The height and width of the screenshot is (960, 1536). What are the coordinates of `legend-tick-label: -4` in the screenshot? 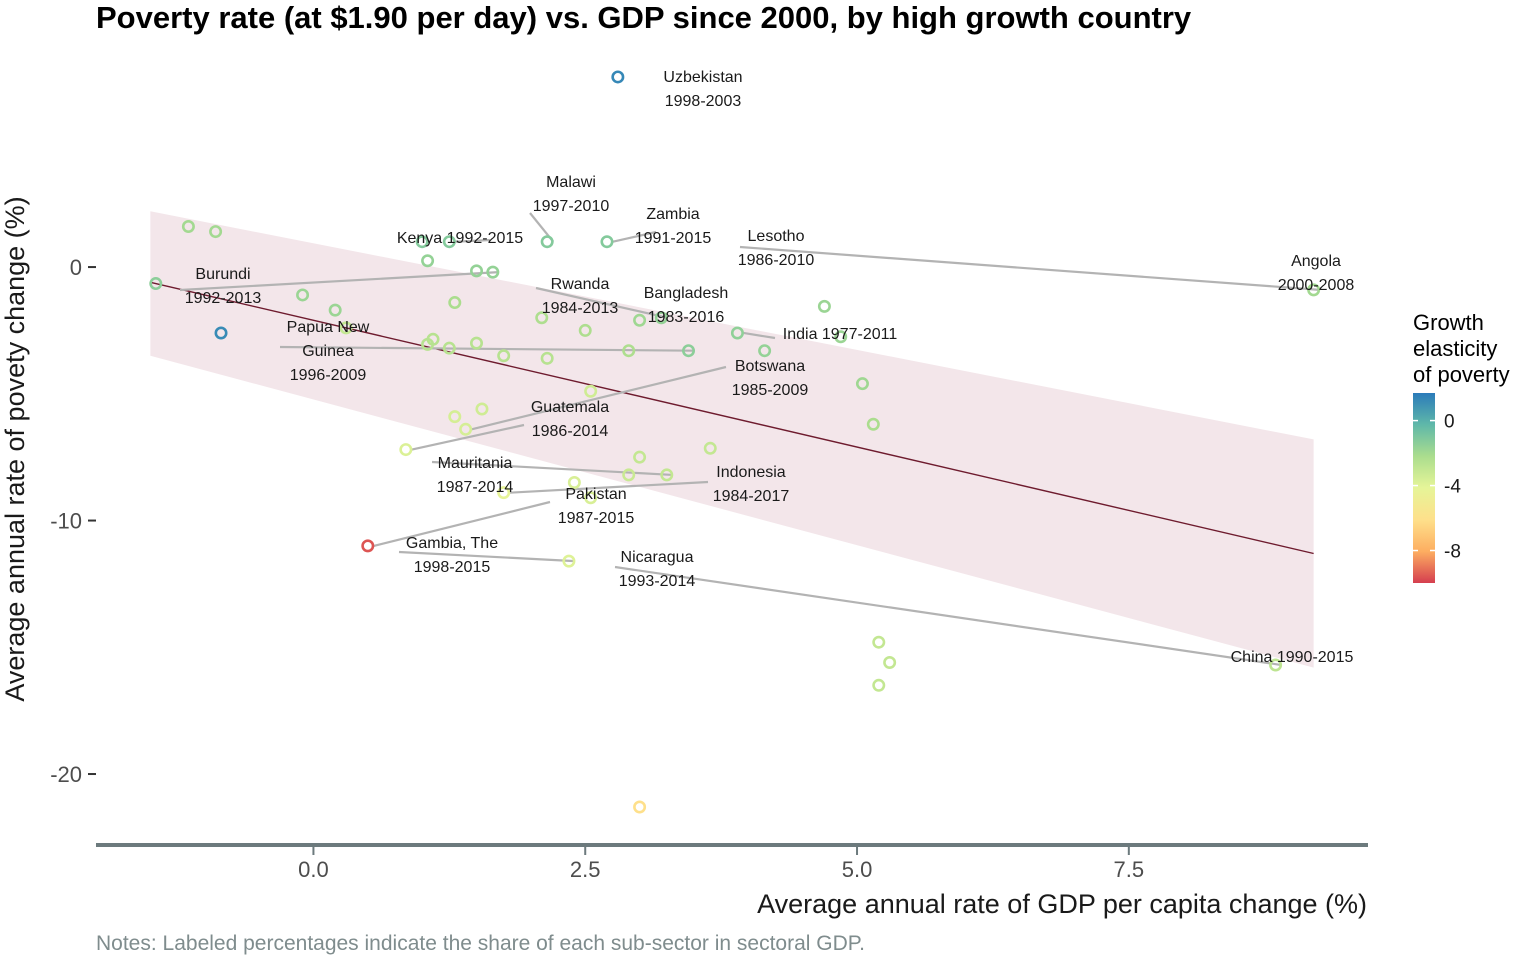 It's located at (1452, 487).